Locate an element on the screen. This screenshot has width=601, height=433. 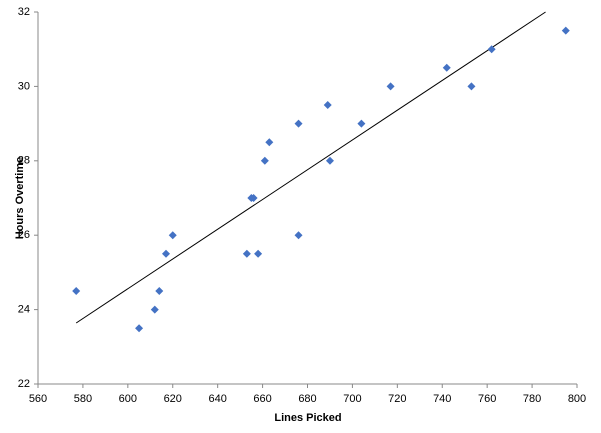
y-tick-label: 28 is located at coordinates (24, 161).